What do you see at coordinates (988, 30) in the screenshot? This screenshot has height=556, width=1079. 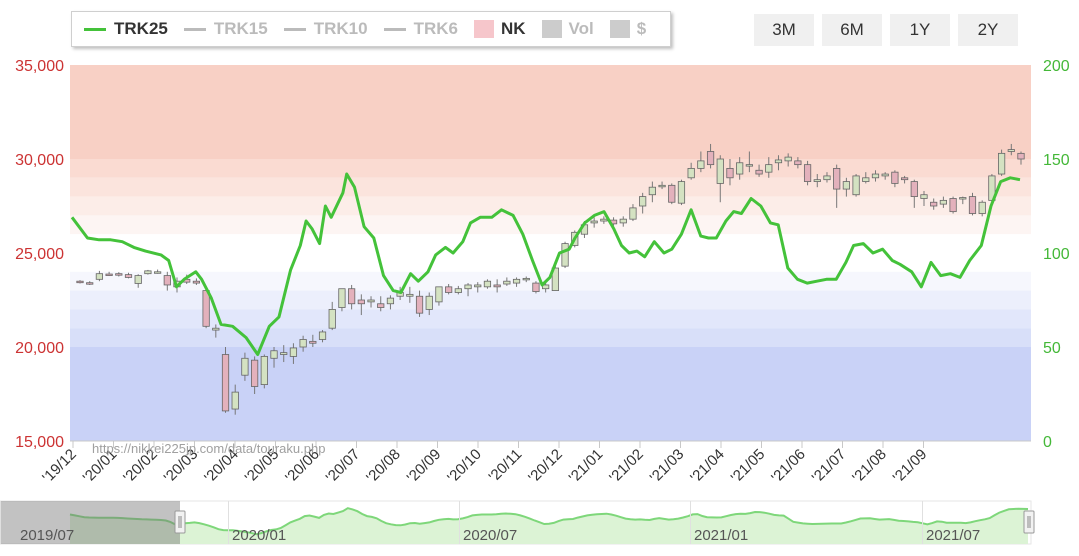 I see `range-button-2y: 2Y` at bounding box center [988, 30].